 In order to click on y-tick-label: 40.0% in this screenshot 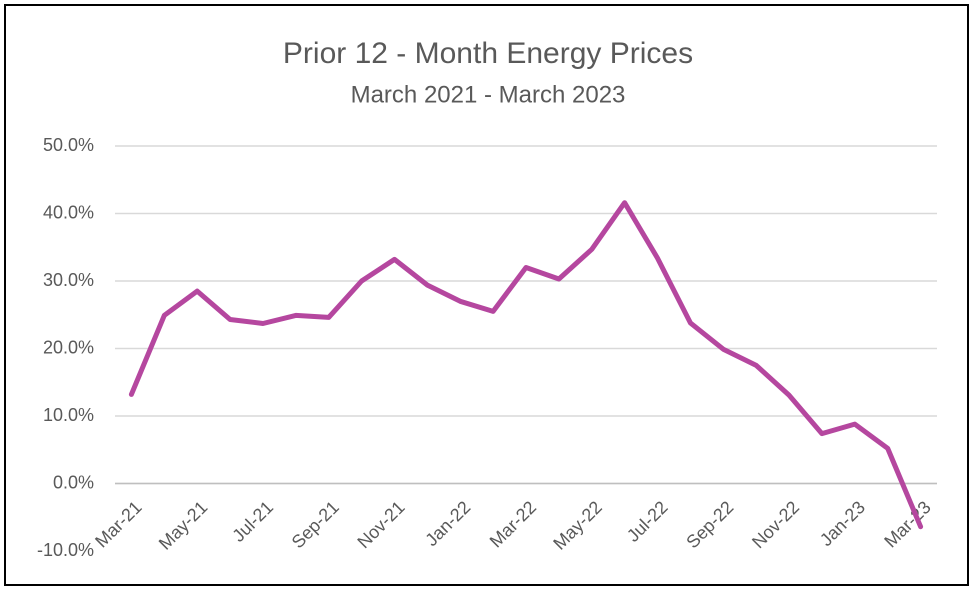, I will do `click(68, 212)`.